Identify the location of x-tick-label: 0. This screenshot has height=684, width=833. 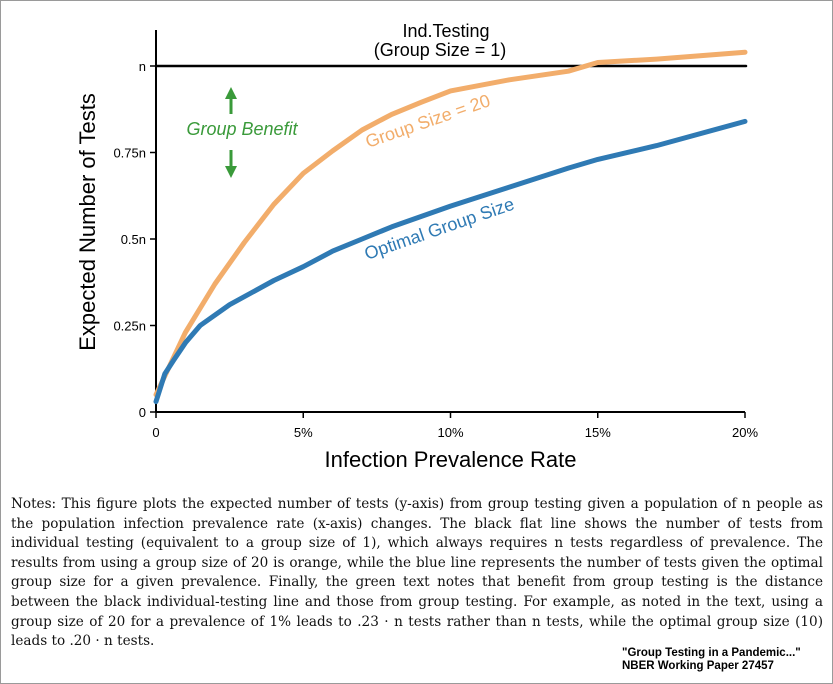
(155, 432).